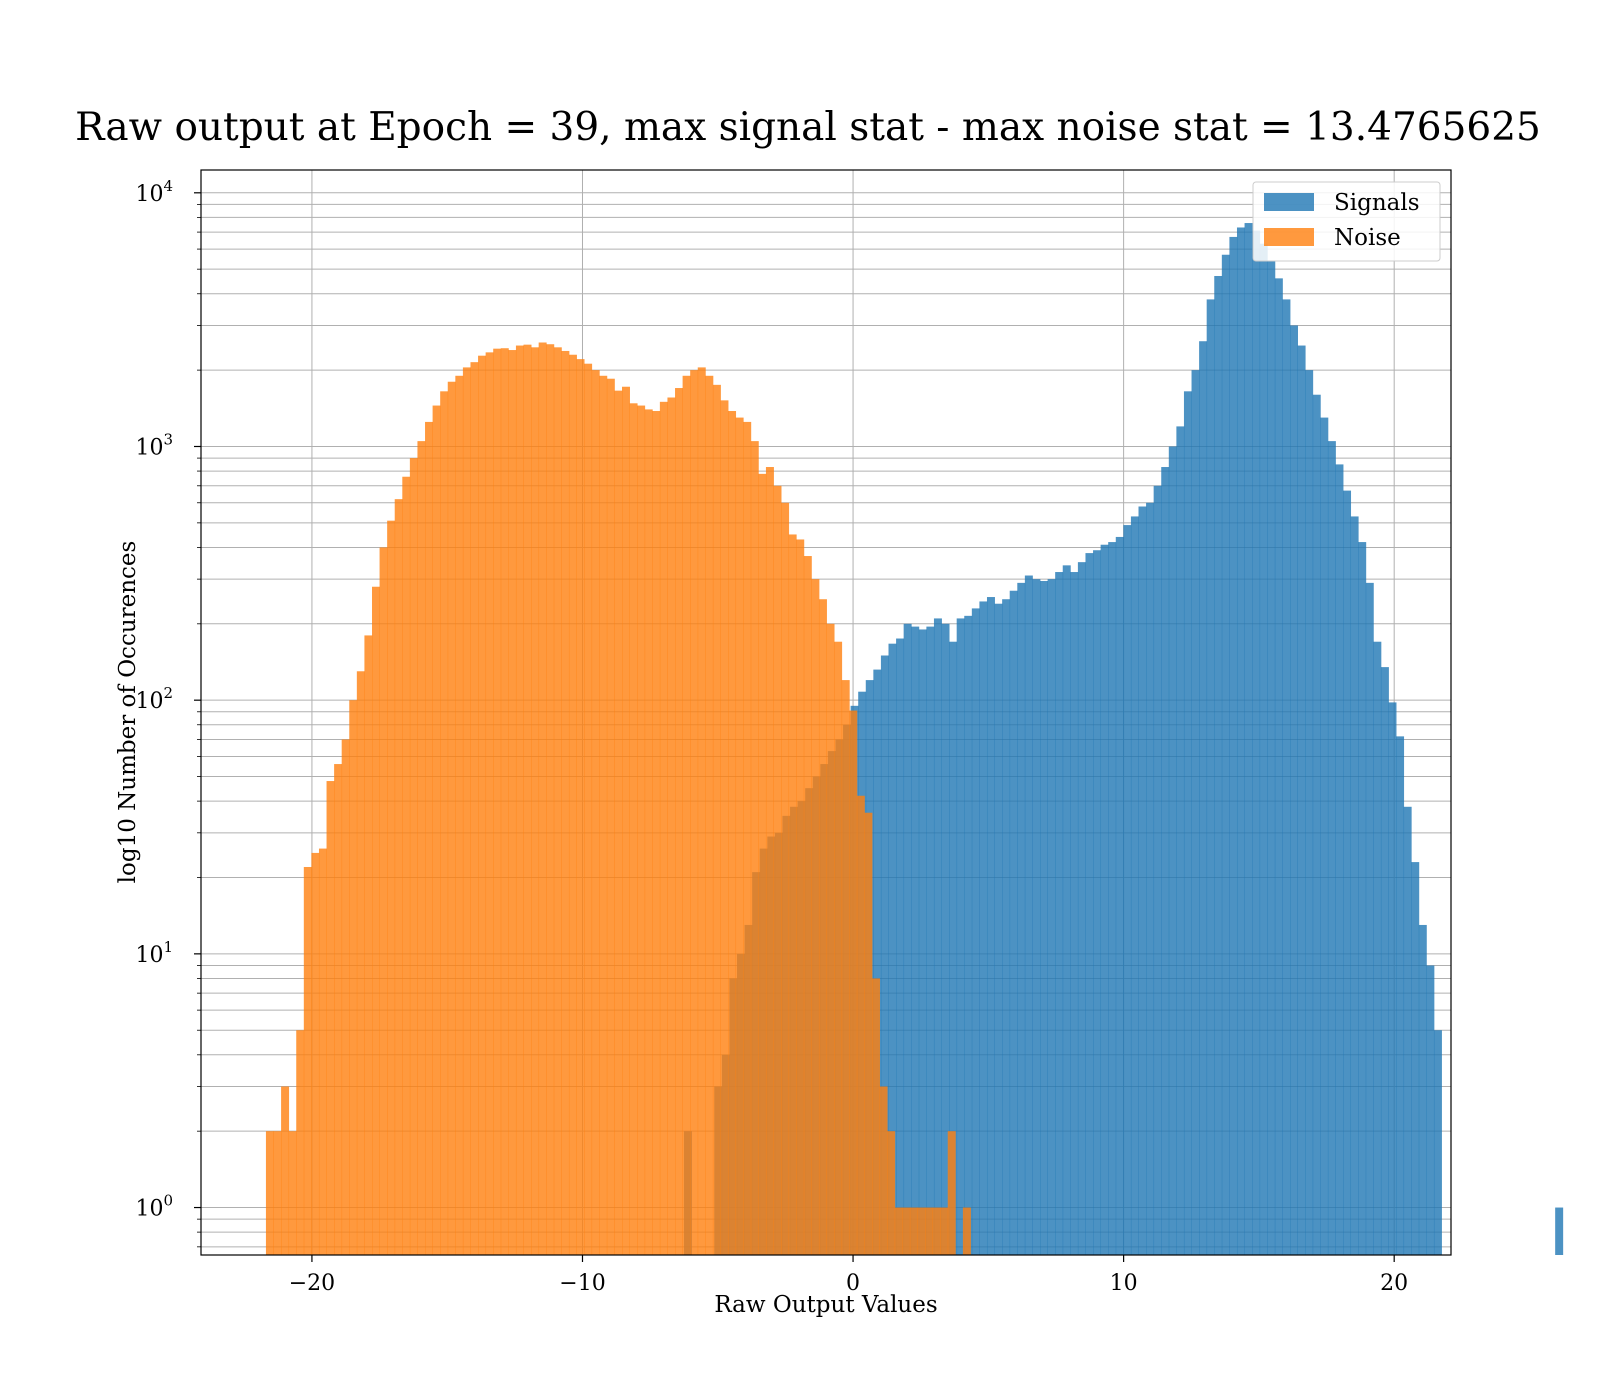 This screenshot has height=1400, width=1600. I want to click on legend-noise-label: Noise, so click(1367, 238).